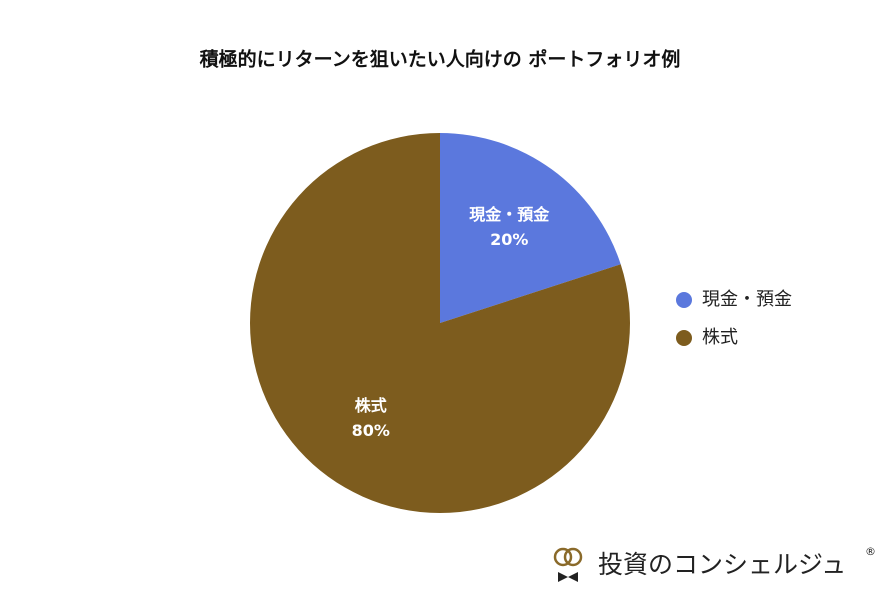  Describe the element at coordinates (509, 214) in the screenshot. I see `slice-category-label: 現金・預金` at that location.